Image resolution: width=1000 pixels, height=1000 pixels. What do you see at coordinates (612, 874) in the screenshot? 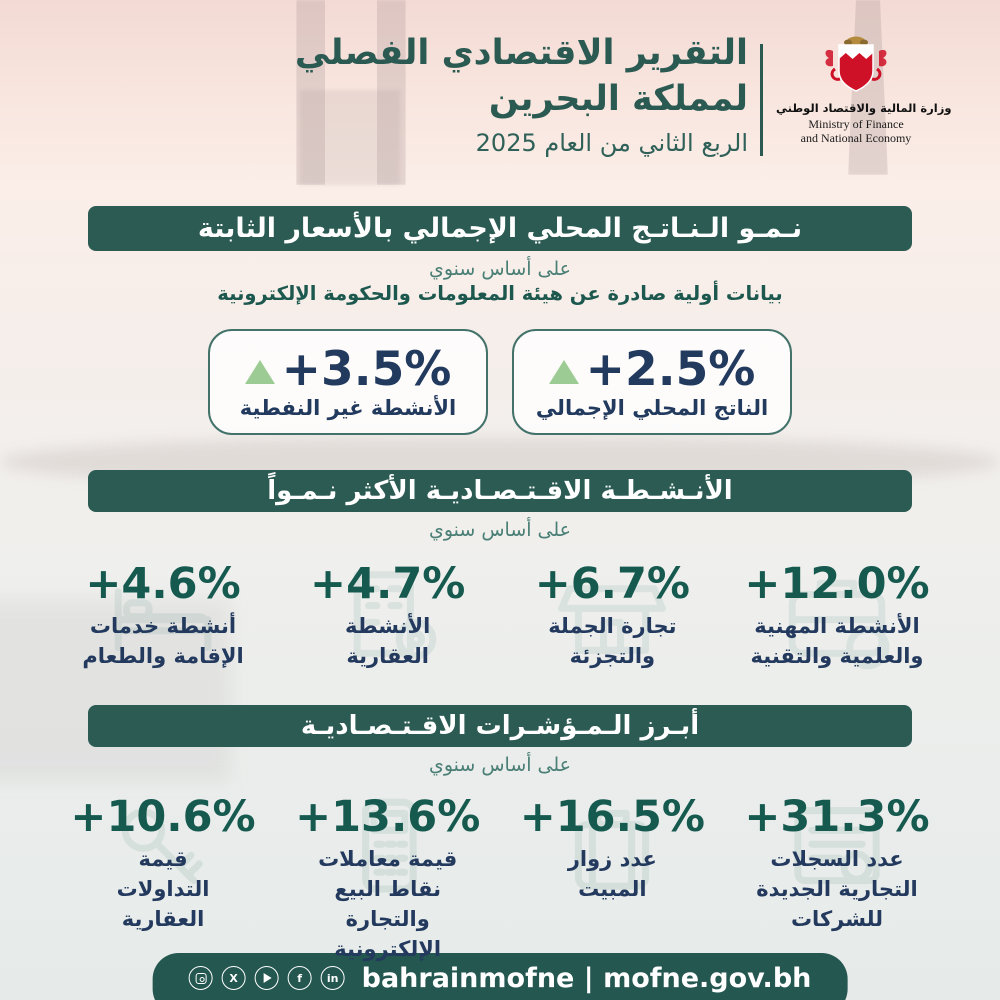
I see `stat-label: عدد زوار المبيت` at bounding box center [612, 874].